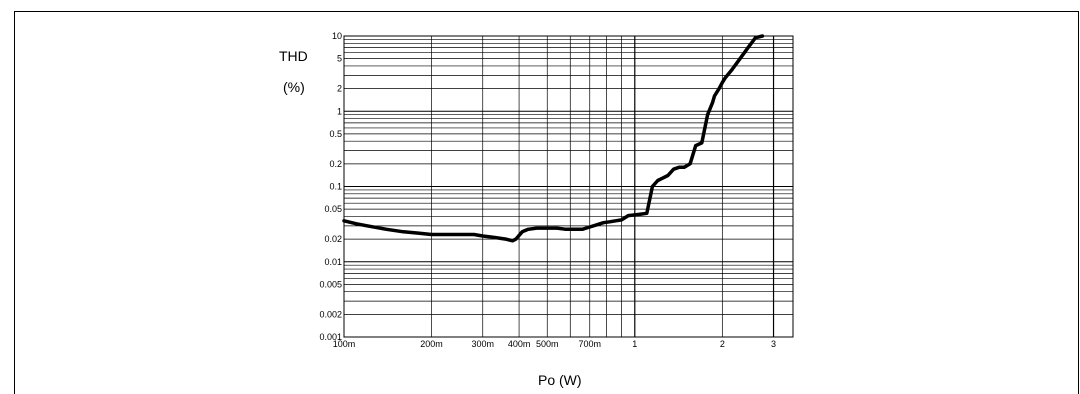 The width and height of the screenshot is (1080, 394). What do you see at coordinates (335, 187) in the screenshot?
I see `y-tick-label: 0.1` at bounding box center [335, 187].